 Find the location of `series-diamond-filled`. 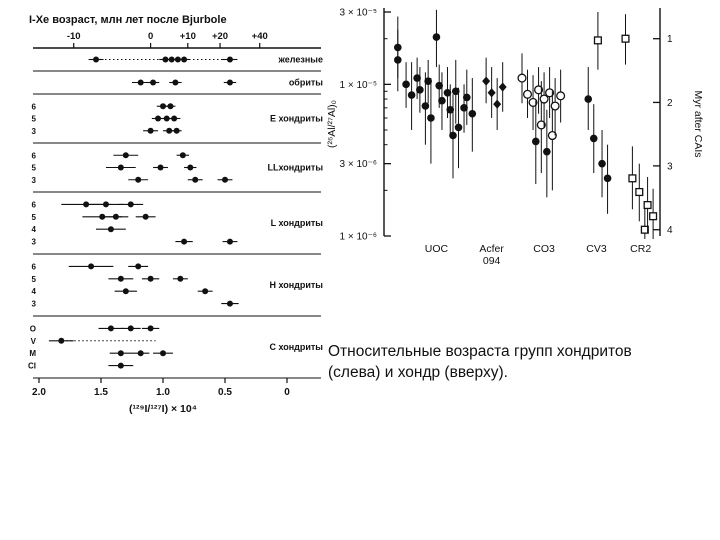

series-diamond-filled is located at coordinates (494, 94).